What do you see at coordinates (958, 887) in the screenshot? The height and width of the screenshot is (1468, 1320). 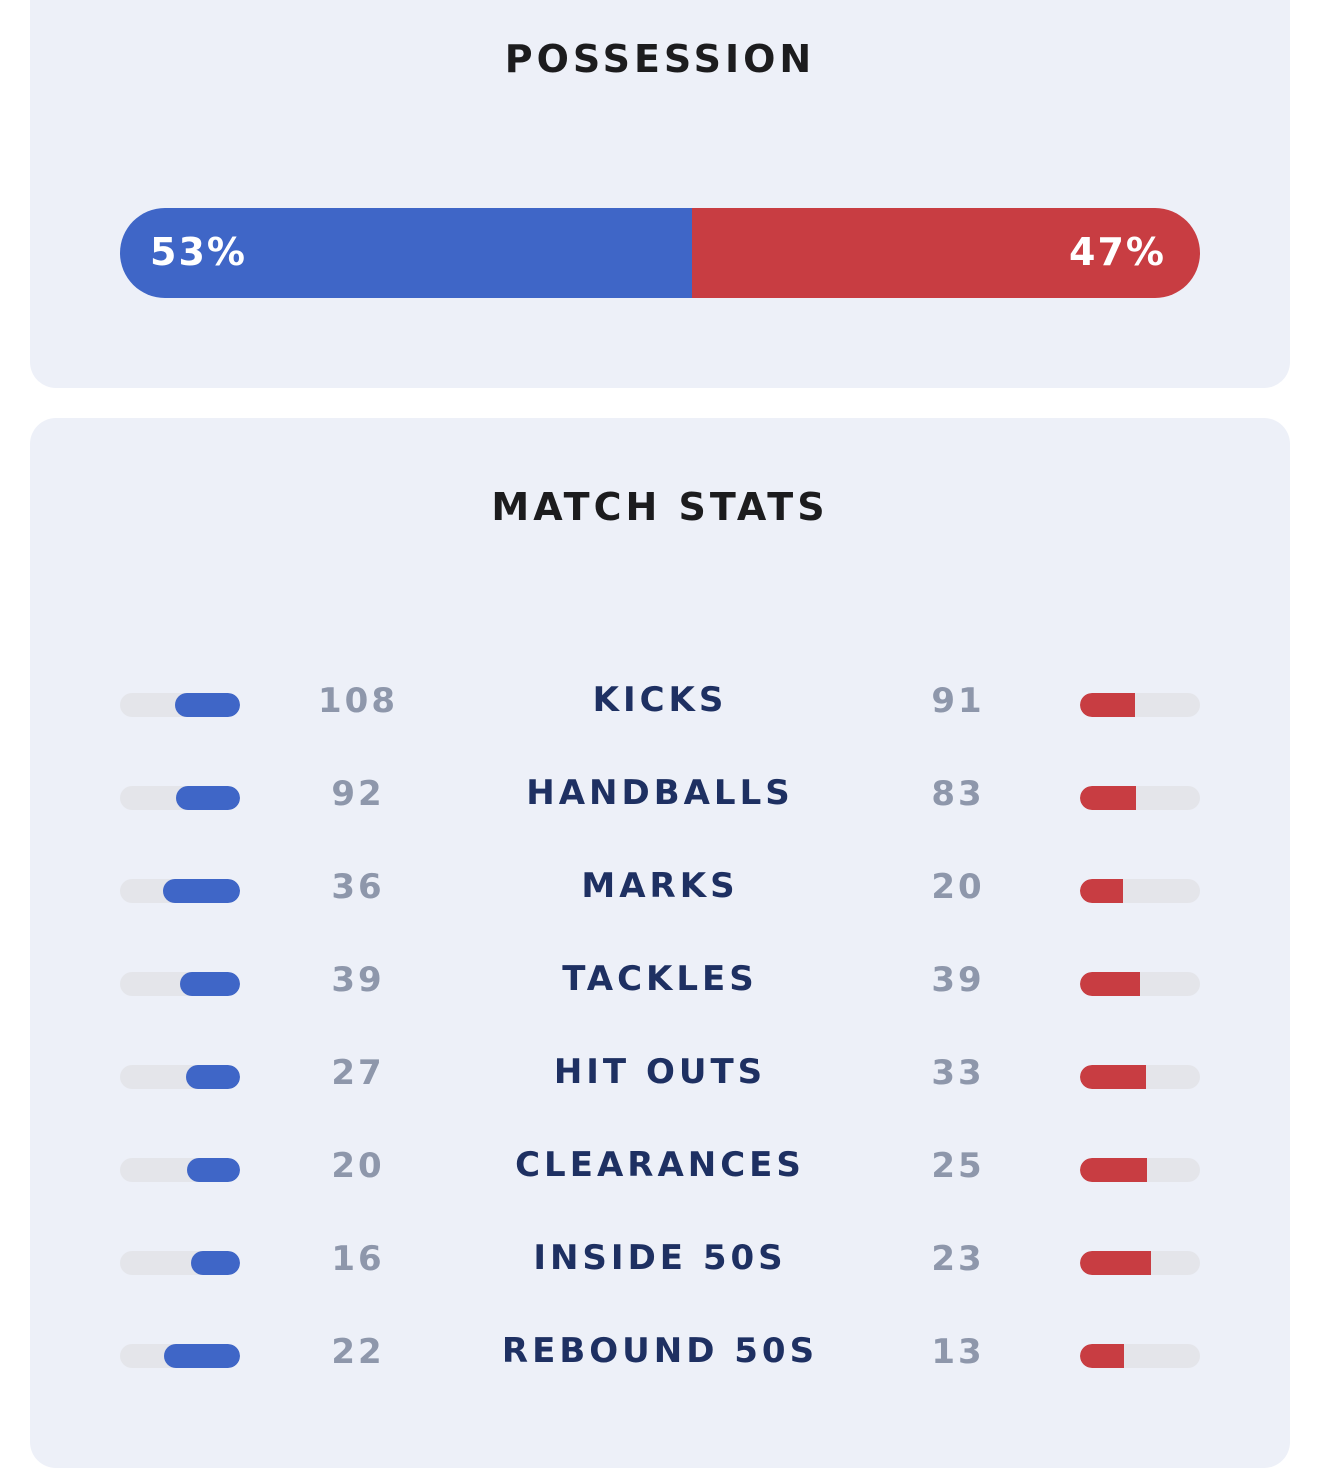 I see `away-stat-value: 20` at bounding box center [958, 887].